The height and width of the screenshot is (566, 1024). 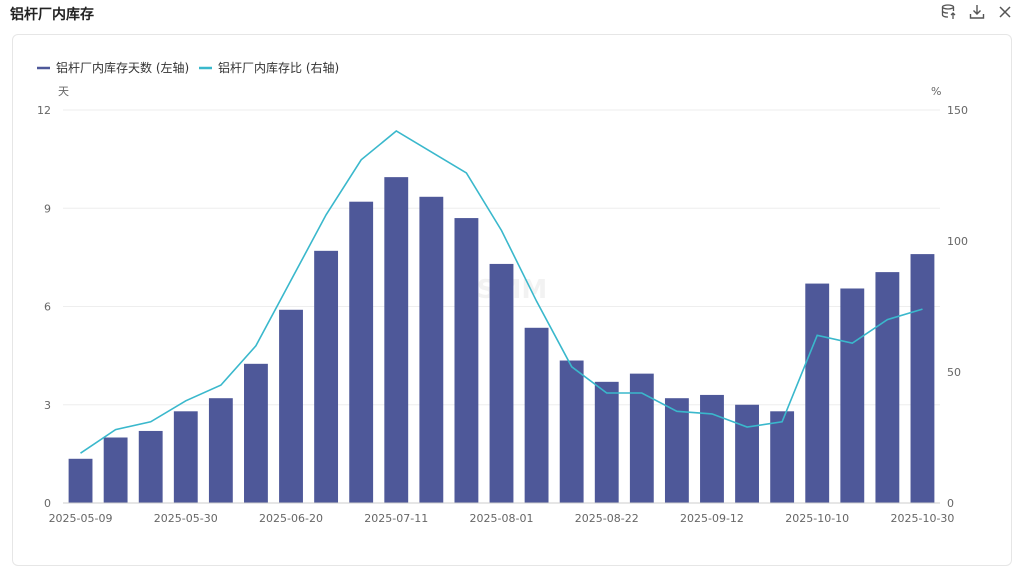 I want to click on y-axis-left: 0 3 6 9 12, so click(x=44, y=307).